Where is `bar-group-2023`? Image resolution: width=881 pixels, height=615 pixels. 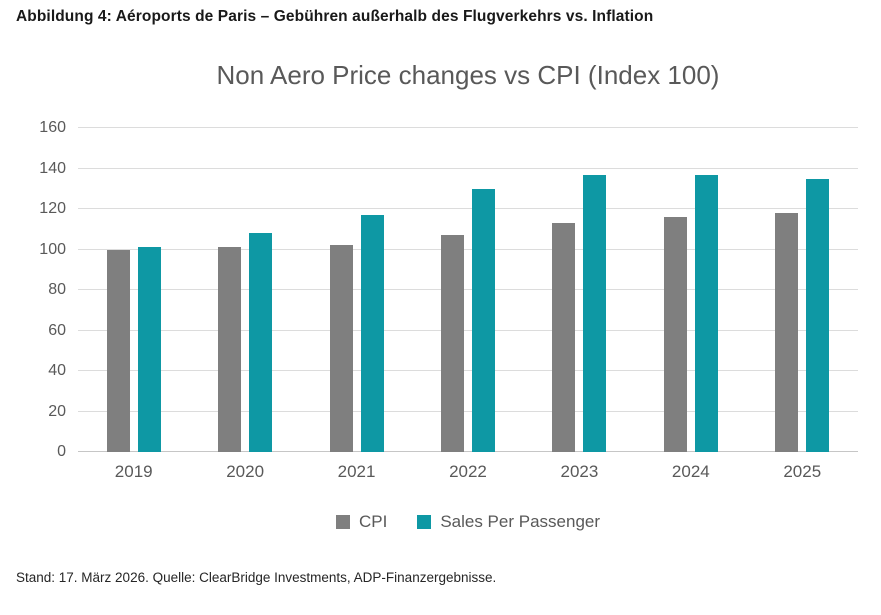
bar-group-2023 is located at coordinates (579, 290).